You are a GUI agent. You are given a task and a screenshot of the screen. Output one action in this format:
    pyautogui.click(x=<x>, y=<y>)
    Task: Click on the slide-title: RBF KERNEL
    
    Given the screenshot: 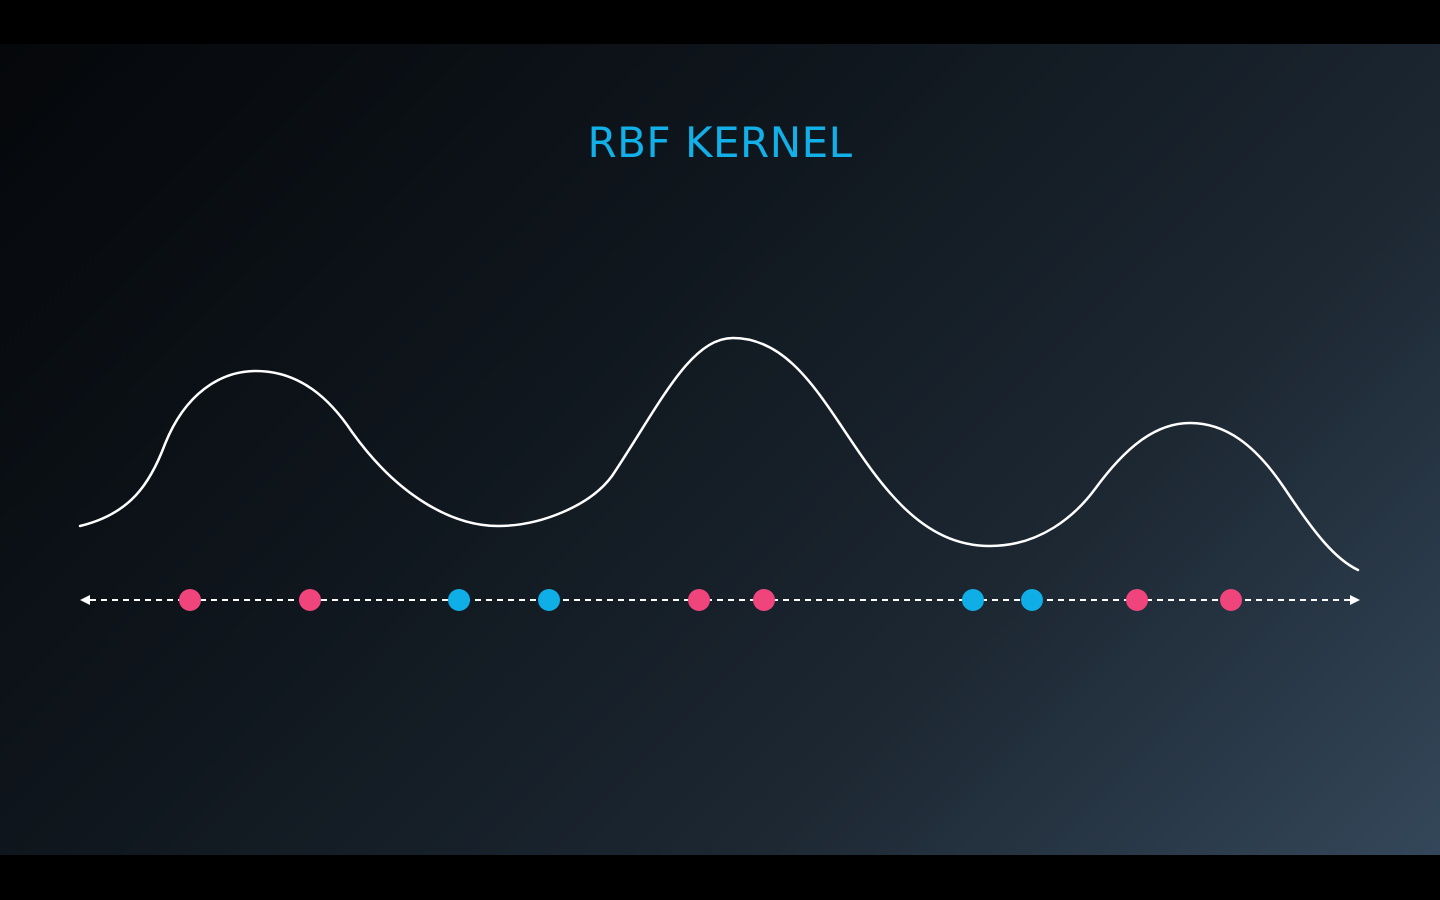 What is the action you would take?
    pyautogui.click(x=720, y=142)
    